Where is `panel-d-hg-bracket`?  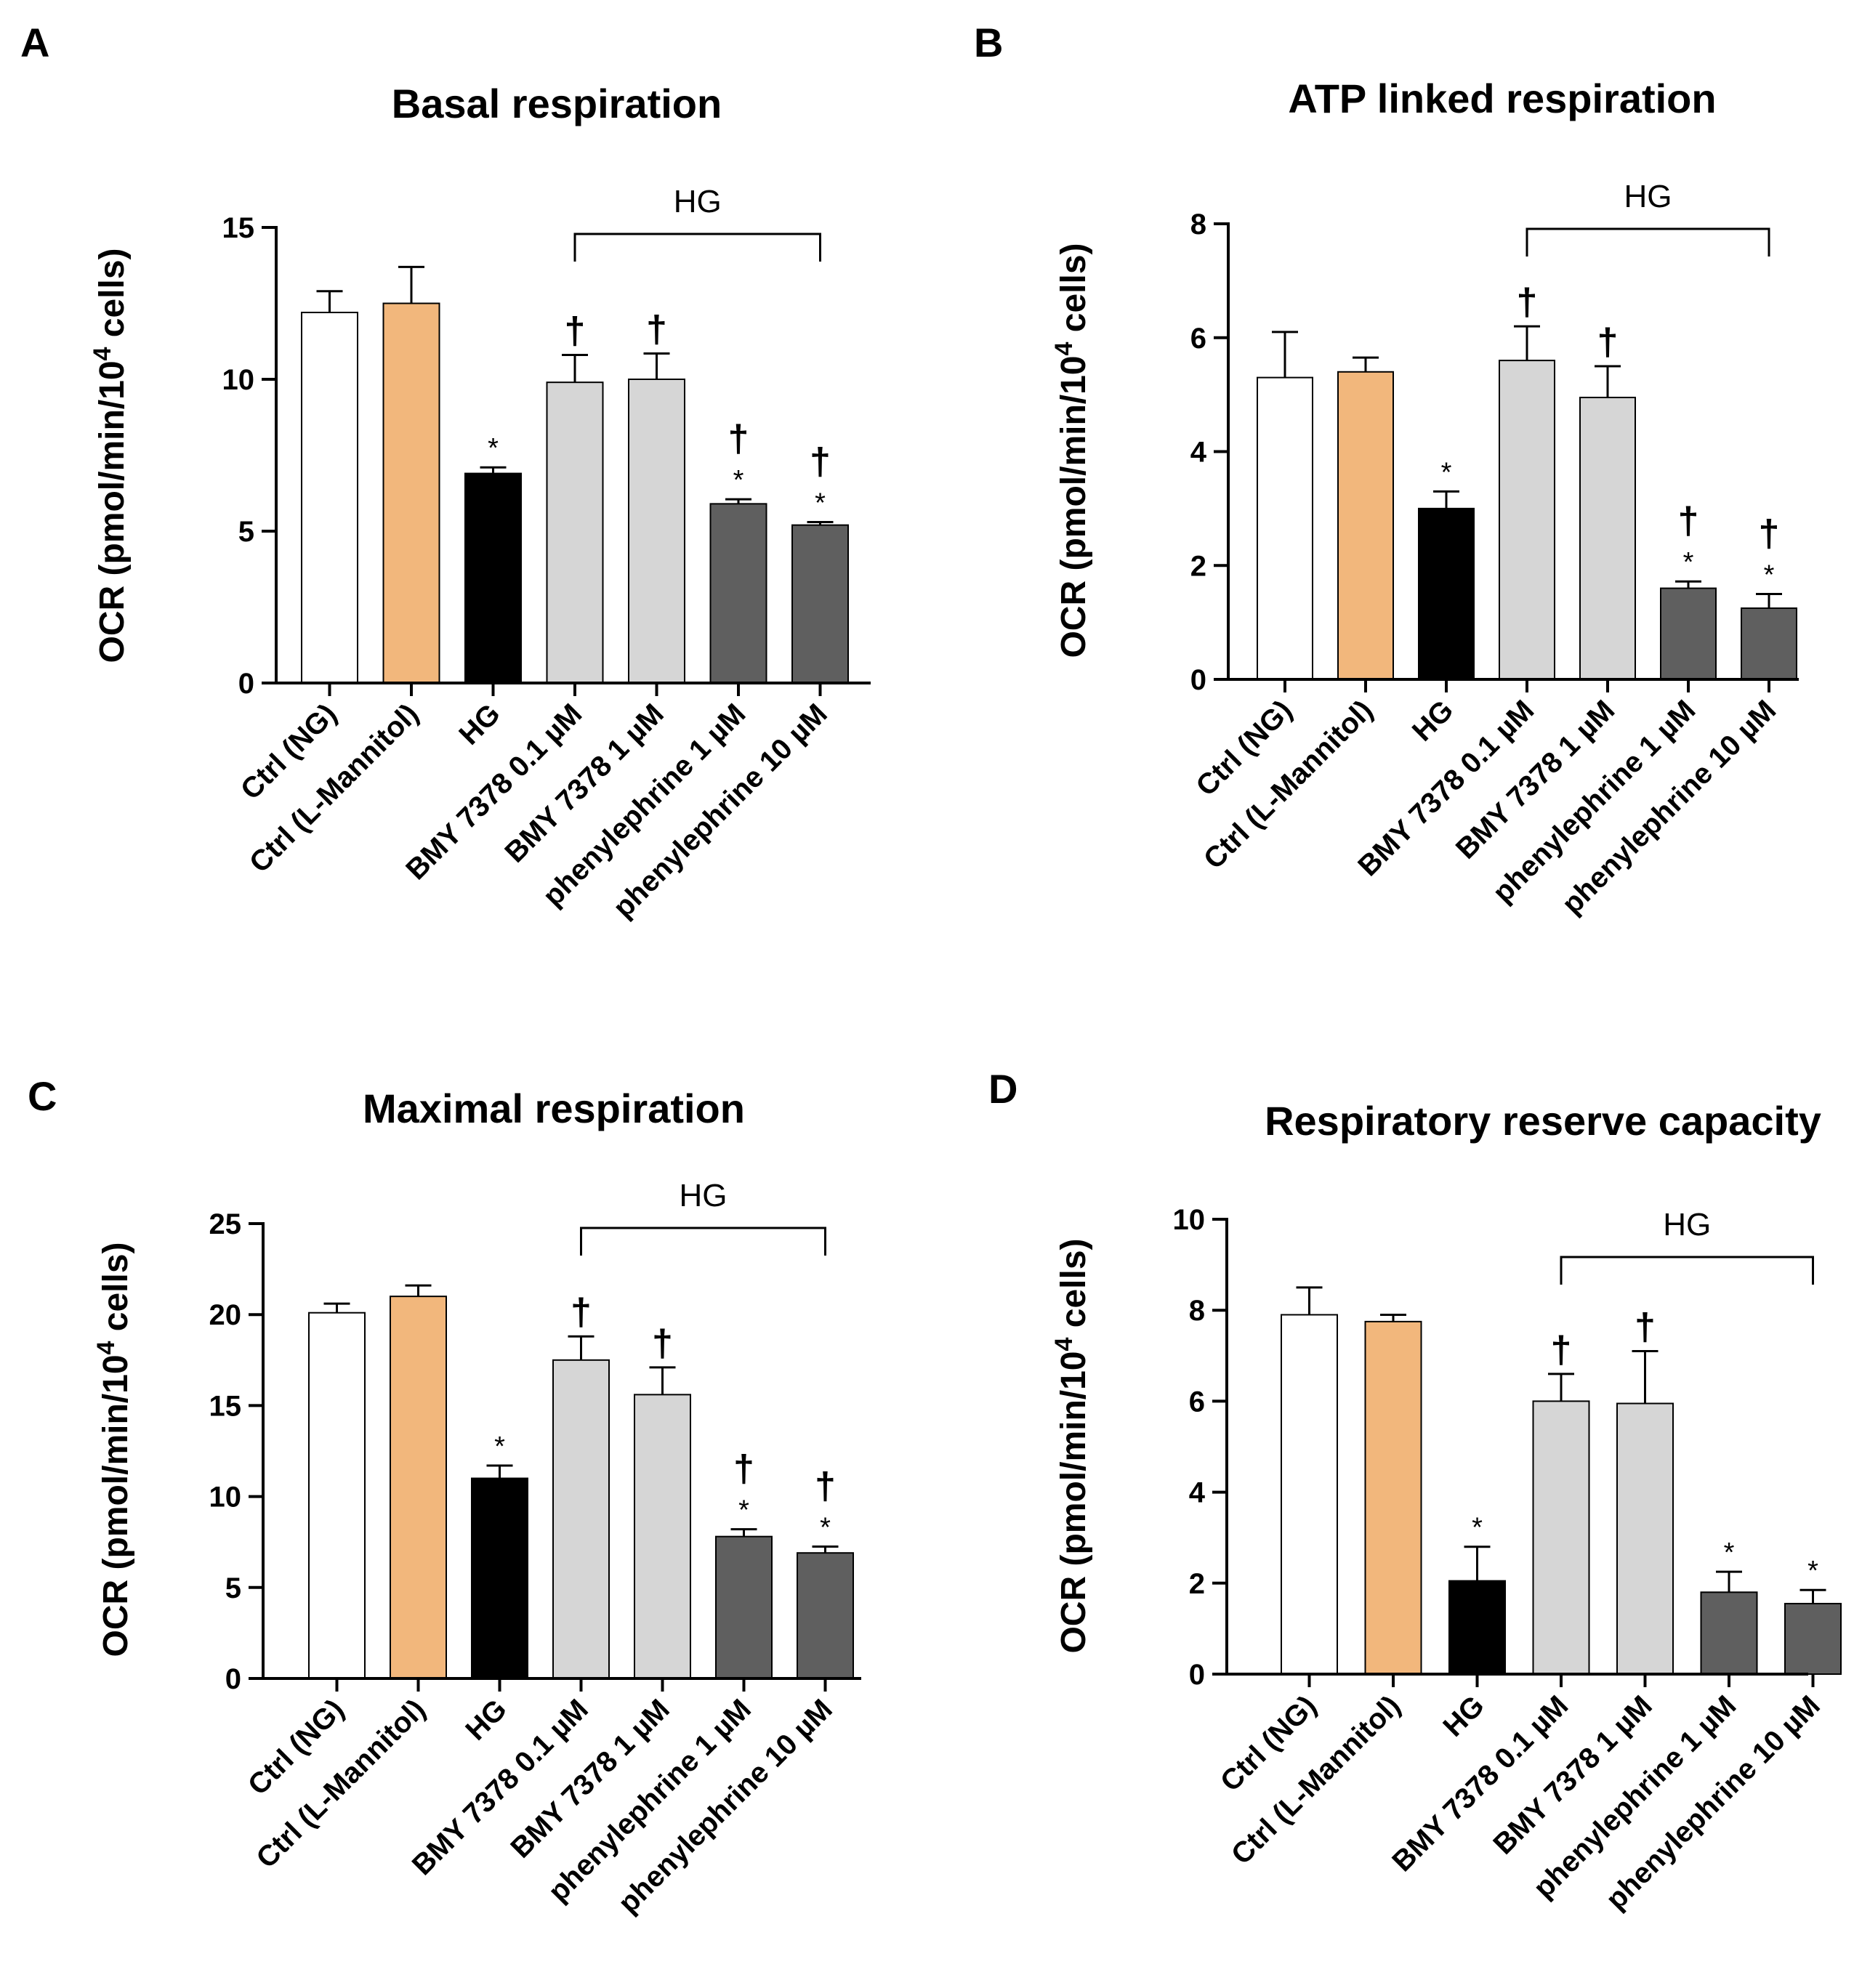
panel-d-hg-bracket is located at coordinates (1687, 1270).